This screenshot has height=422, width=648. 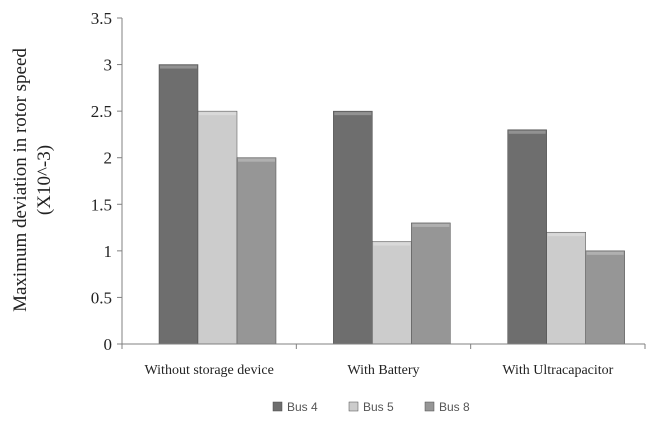 What do you see at coordinates (378, 407) in the screenshot?
I see `legend-label: Bus 5` at bounding box center [378, 407].